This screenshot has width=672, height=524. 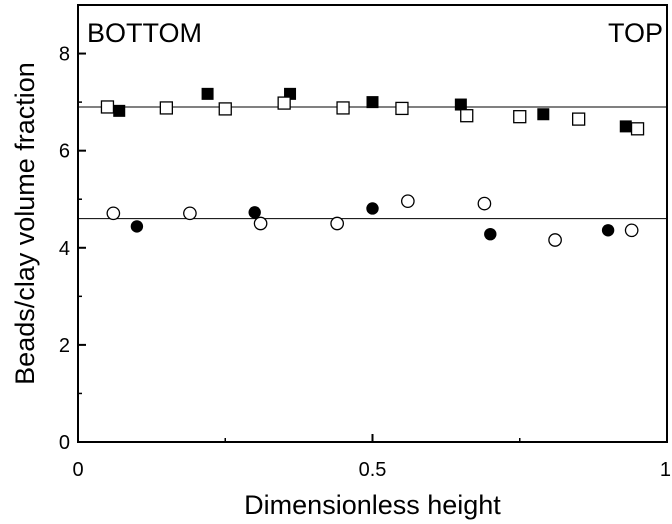 I want to click on y-axis-title: Beads/clay volume fraction, so click(x=25, y=223).